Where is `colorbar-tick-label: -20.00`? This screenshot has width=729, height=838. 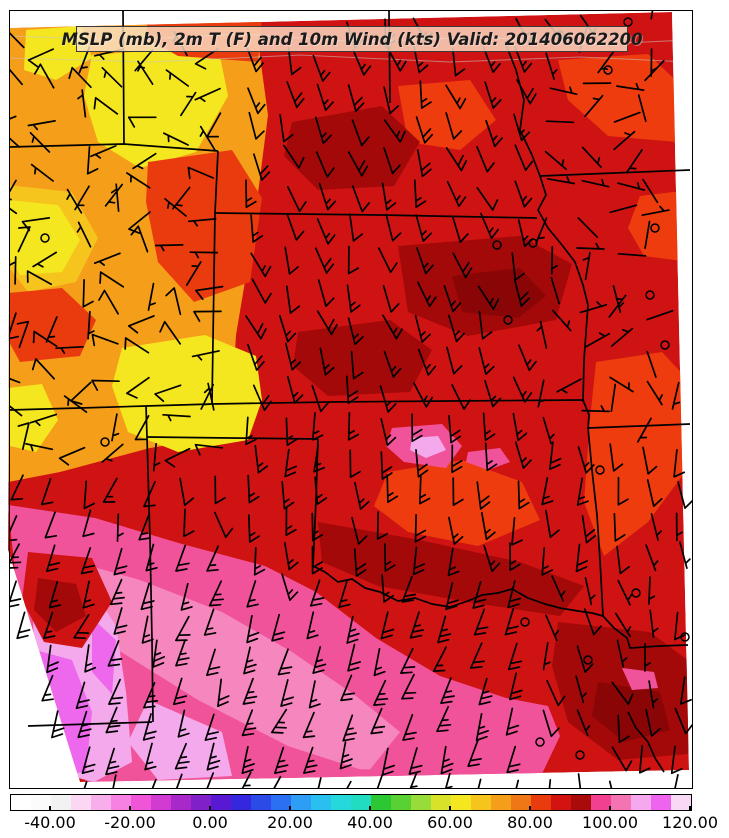
colorbar-tick-label: -20.00 is located at coordinates (130, 822).